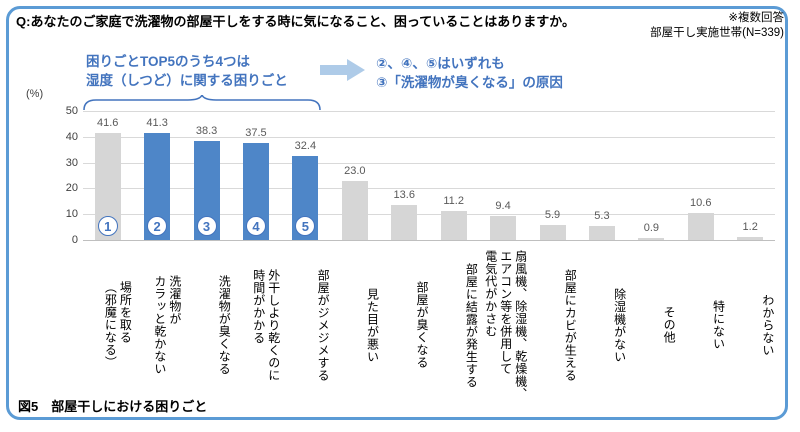 The width and height of the screenshot is (800, 432). Describe the element at coordinates (552, 259) in the screenshot. I see `bar-column-10: 5.9 部屋にカビが生える` at that location.